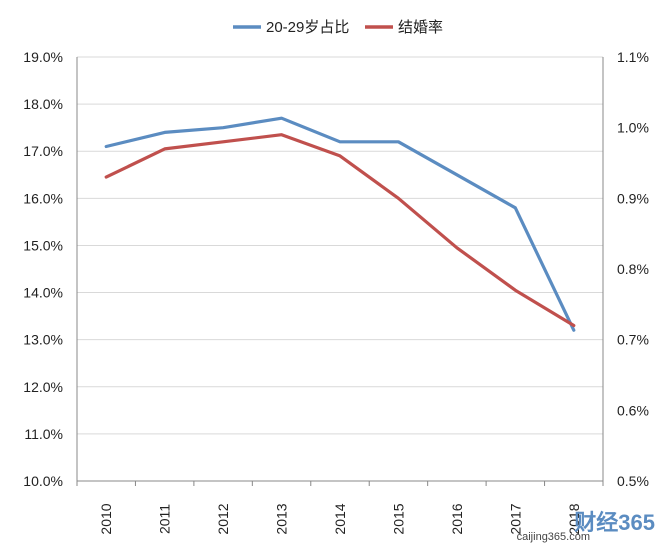 The image size is (660, 544). I want to click on left-tick-label: 11.0%, so click(43, 434).